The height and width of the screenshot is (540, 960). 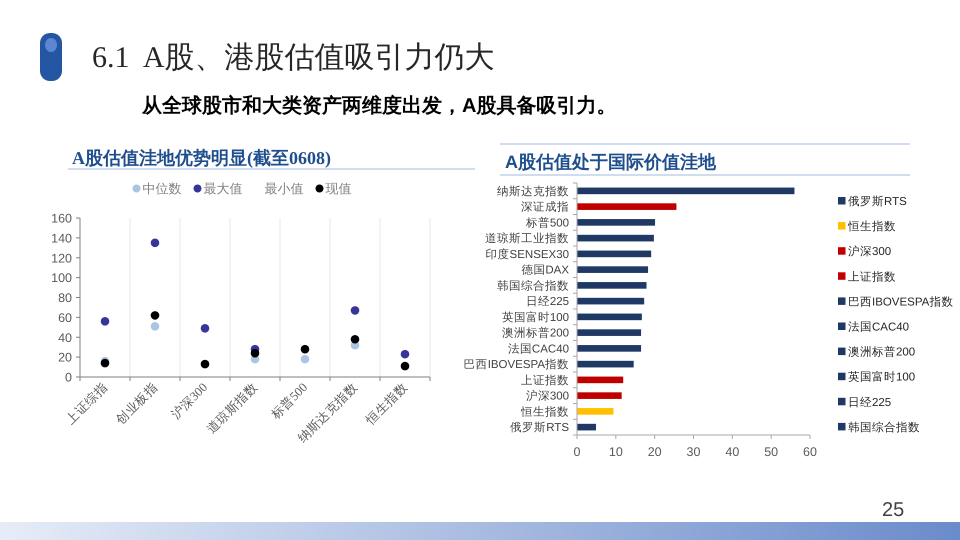 I want to click on annotation: 25, so click(x=893, y=510).